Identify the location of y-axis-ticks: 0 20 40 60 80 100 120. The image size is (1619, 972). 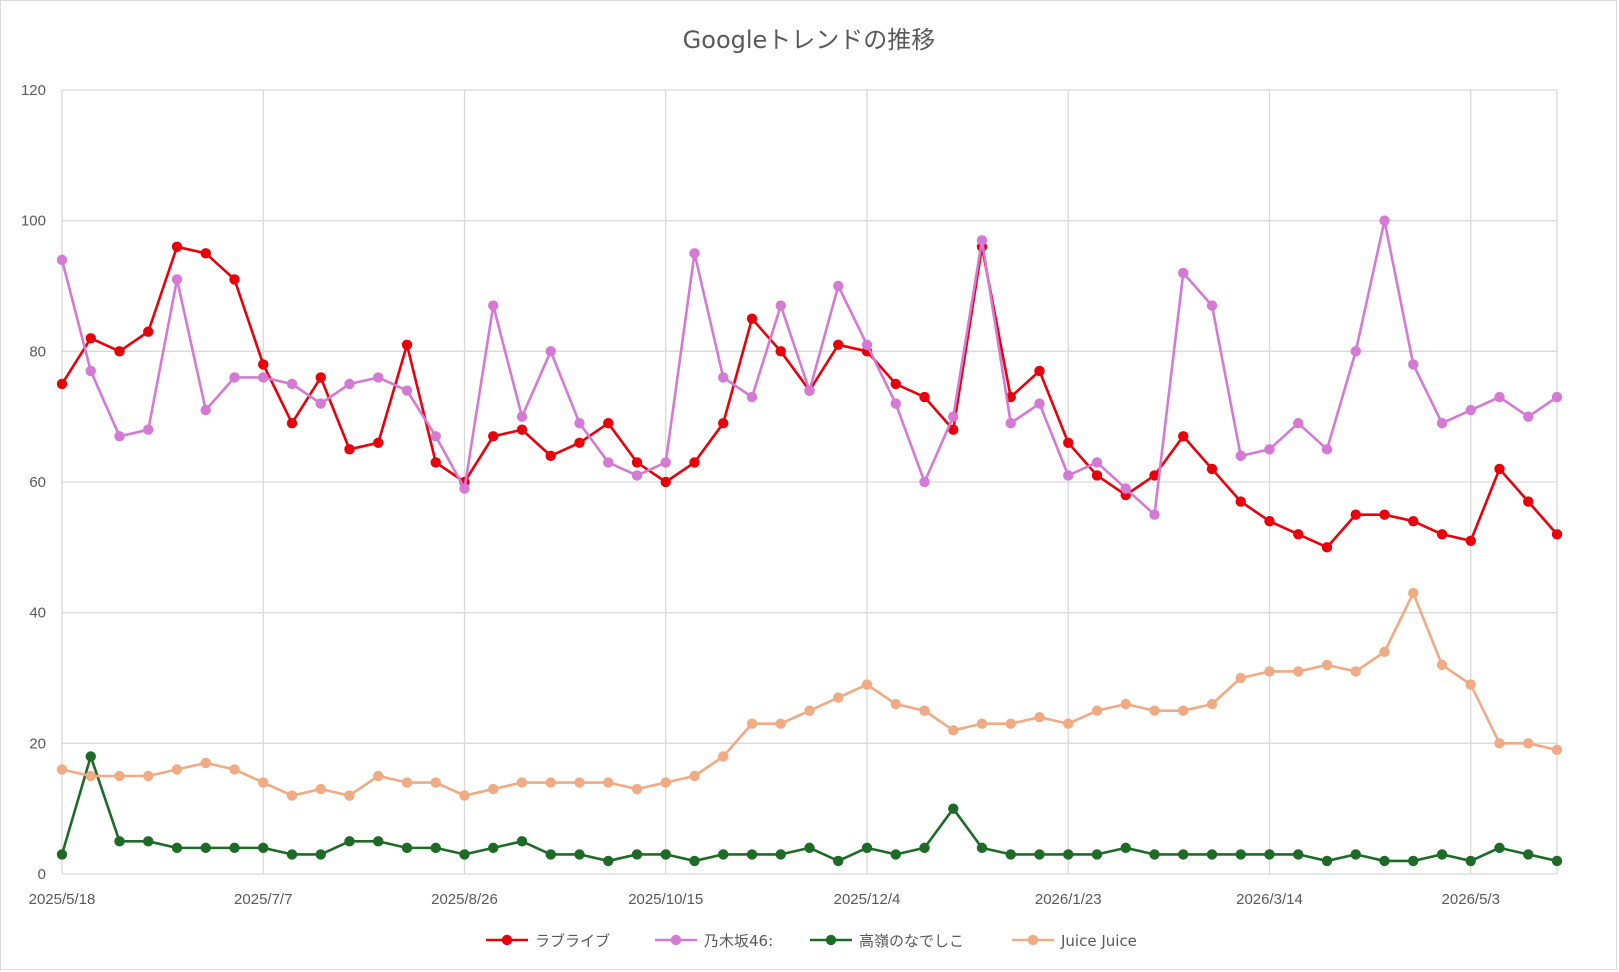
(33, 482).